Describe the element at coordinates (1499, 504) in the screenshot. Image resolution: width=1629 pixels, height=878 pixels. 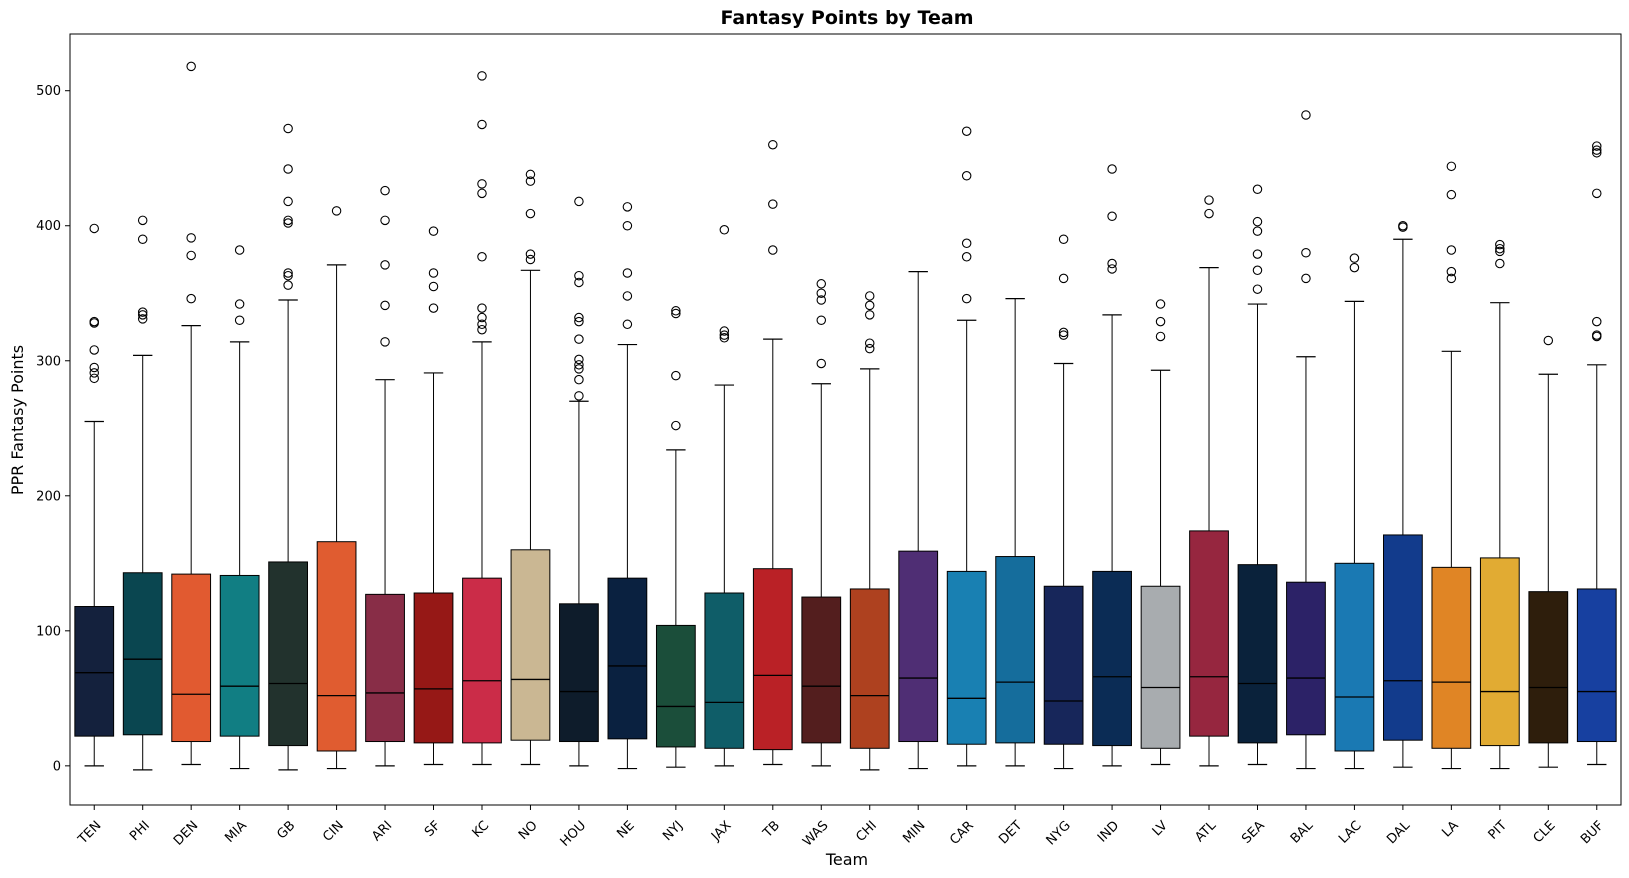
I see `box-pit` at that location.